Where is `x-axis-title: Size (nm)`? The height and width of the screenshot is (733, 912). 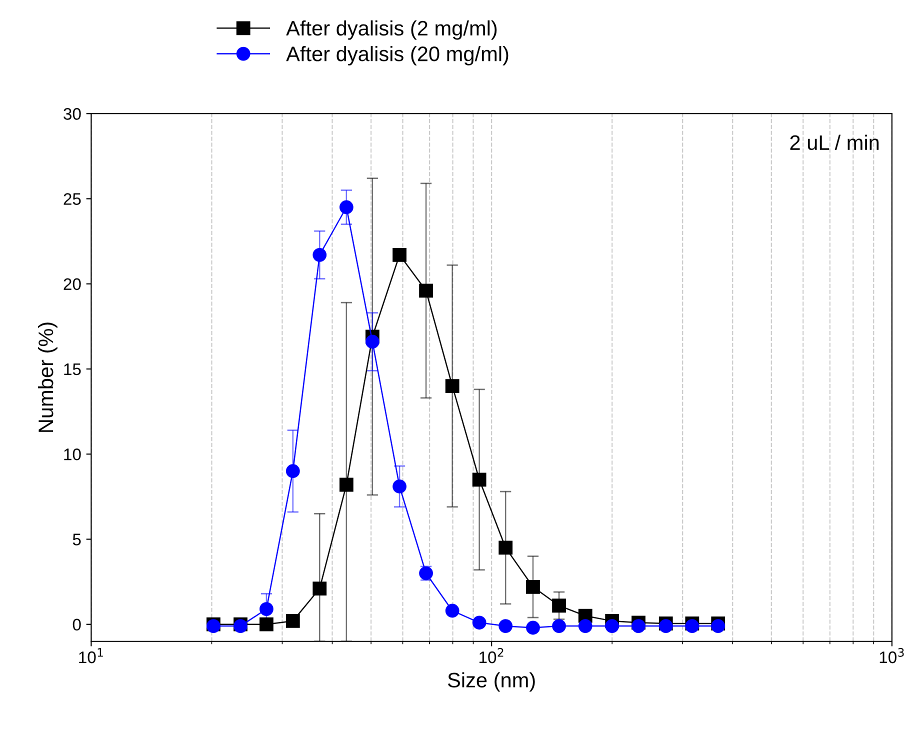 x-axis-title: Size (nm) is located at coordinates (491, 682).